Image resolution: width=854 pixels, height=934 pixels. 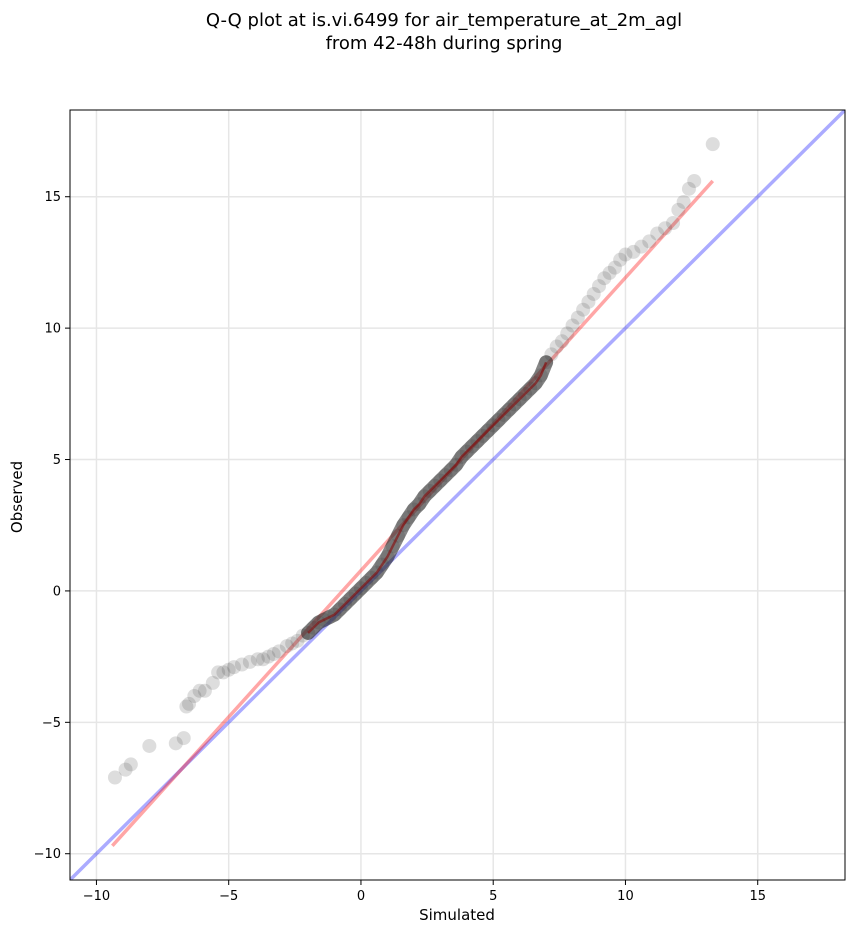 I want to click on x-axis-ticks: −10 −5 0 5 10 15, so click(x=424, y=892).